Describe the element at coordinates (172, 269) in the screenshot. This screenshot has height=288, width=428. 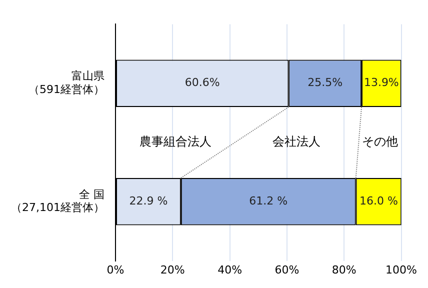
I see `x-tick-label: 20%` at that location.